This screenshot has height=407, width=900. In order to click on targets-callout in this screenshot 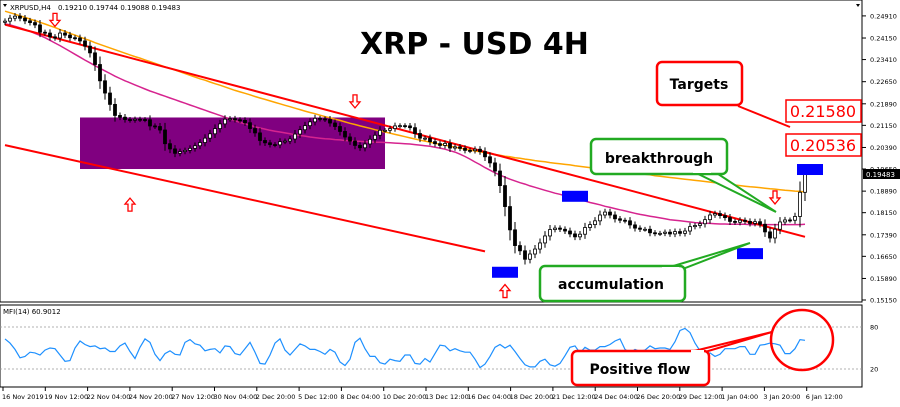, I will do `click(699, 83)`.